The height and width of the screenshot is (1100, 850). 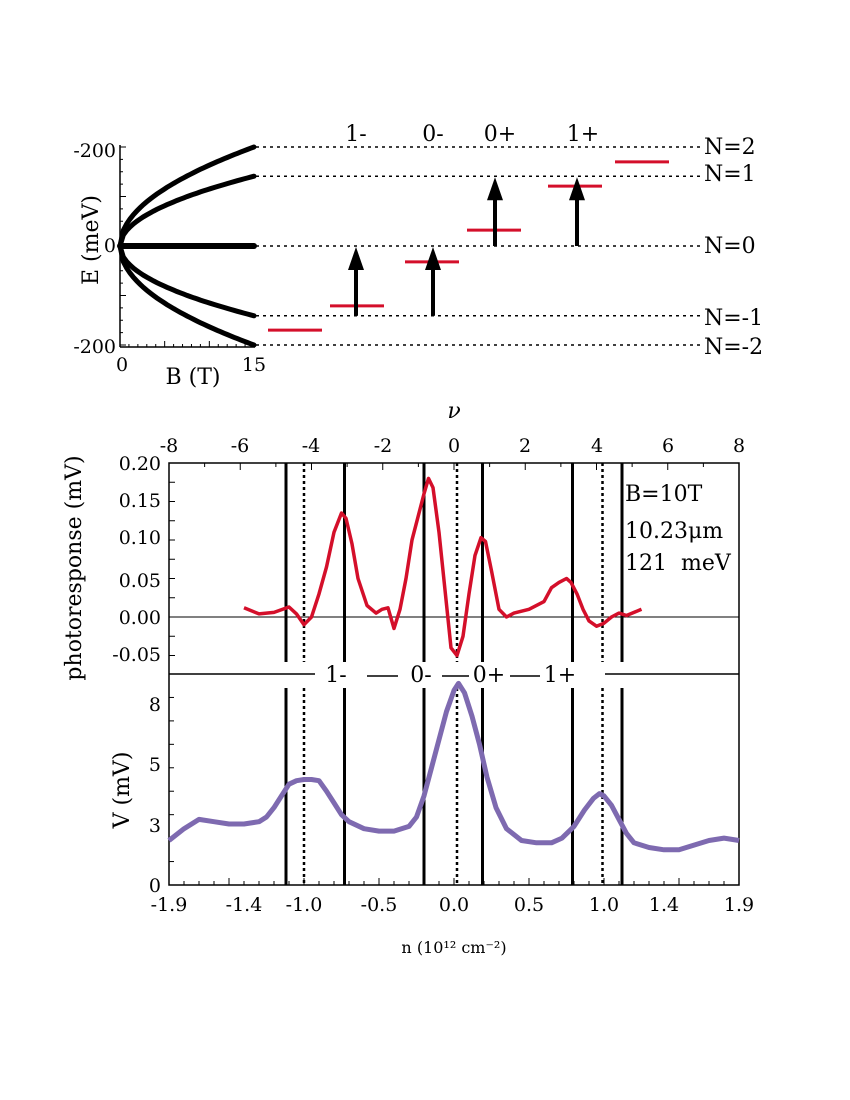 What do you see at coordinates (466, 246) in the screenshot?
I see `transition-arrows` at bounding box center [466, 246].